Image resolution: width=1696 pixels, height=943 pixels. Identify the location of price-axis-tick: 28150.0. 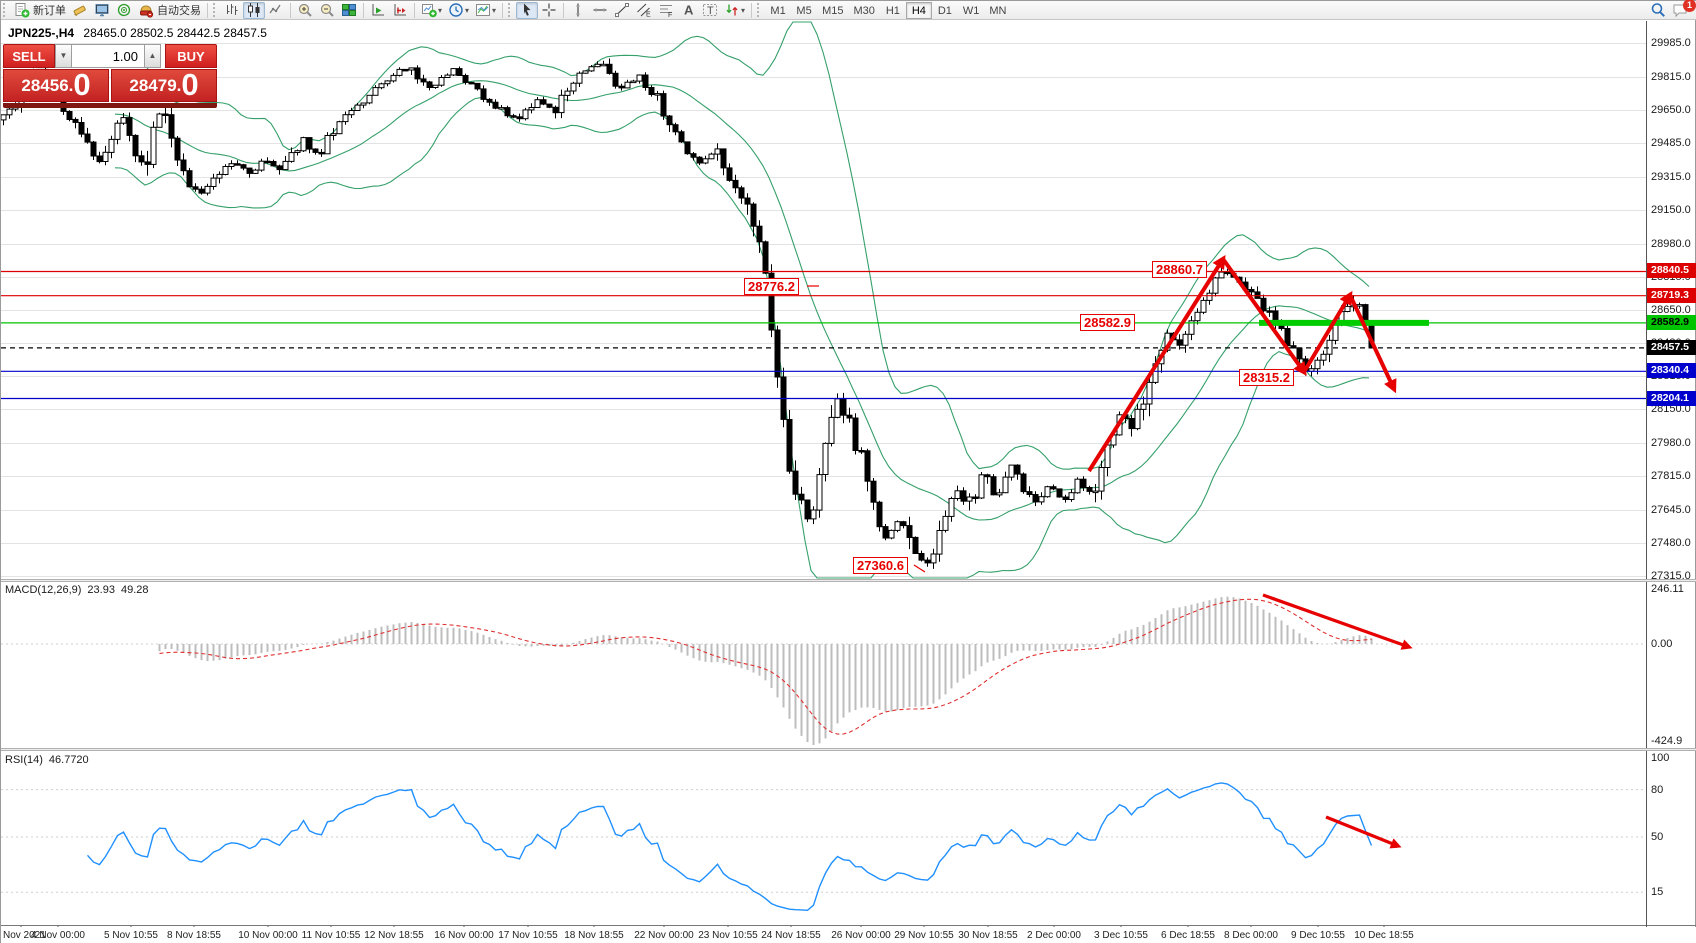
(1671, 409).